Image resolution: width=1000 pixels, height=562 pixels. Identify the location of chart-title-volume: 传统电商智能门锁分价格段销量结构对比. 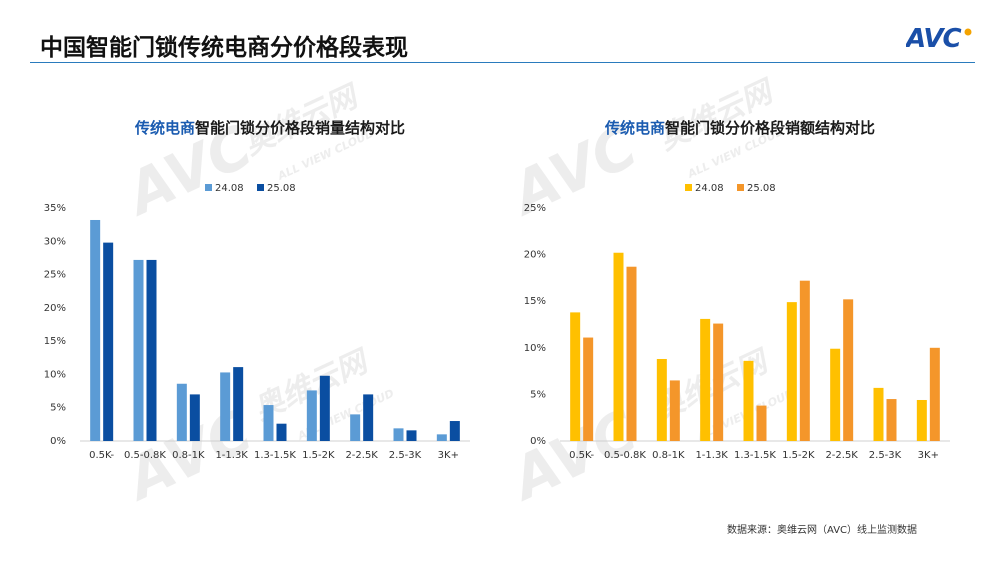
(270, 127).